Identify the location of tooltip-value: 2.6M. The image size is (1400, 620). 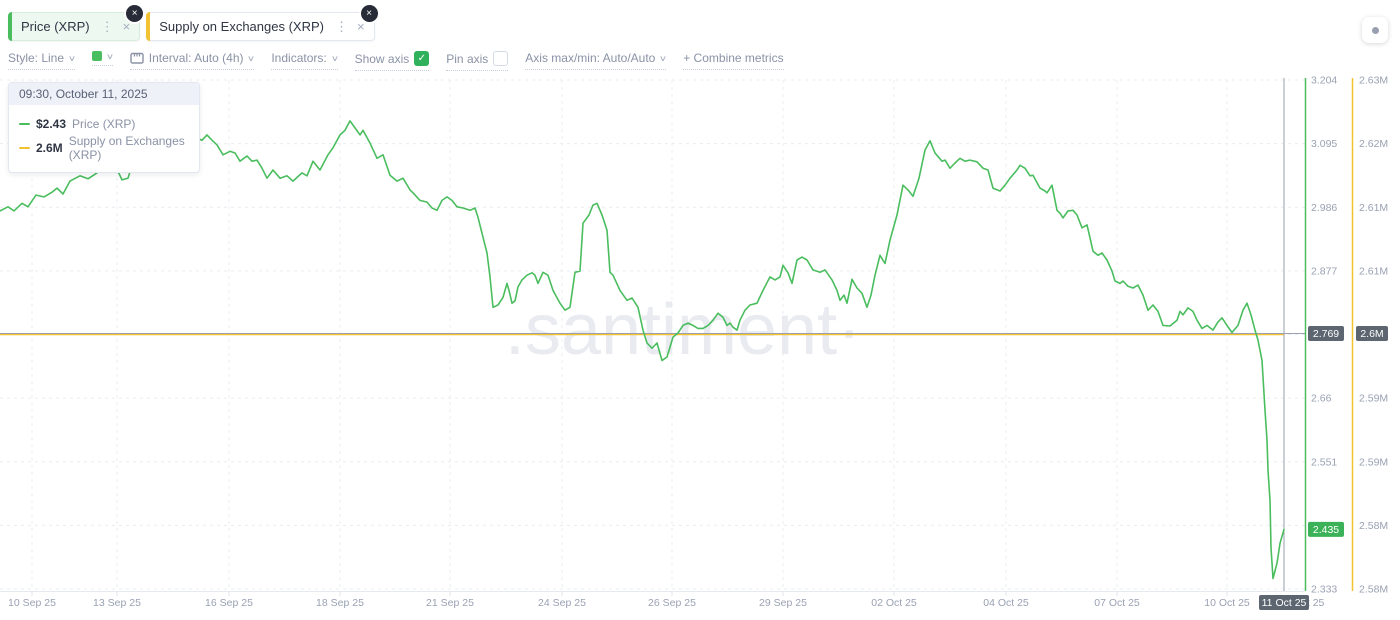
(49, 148).